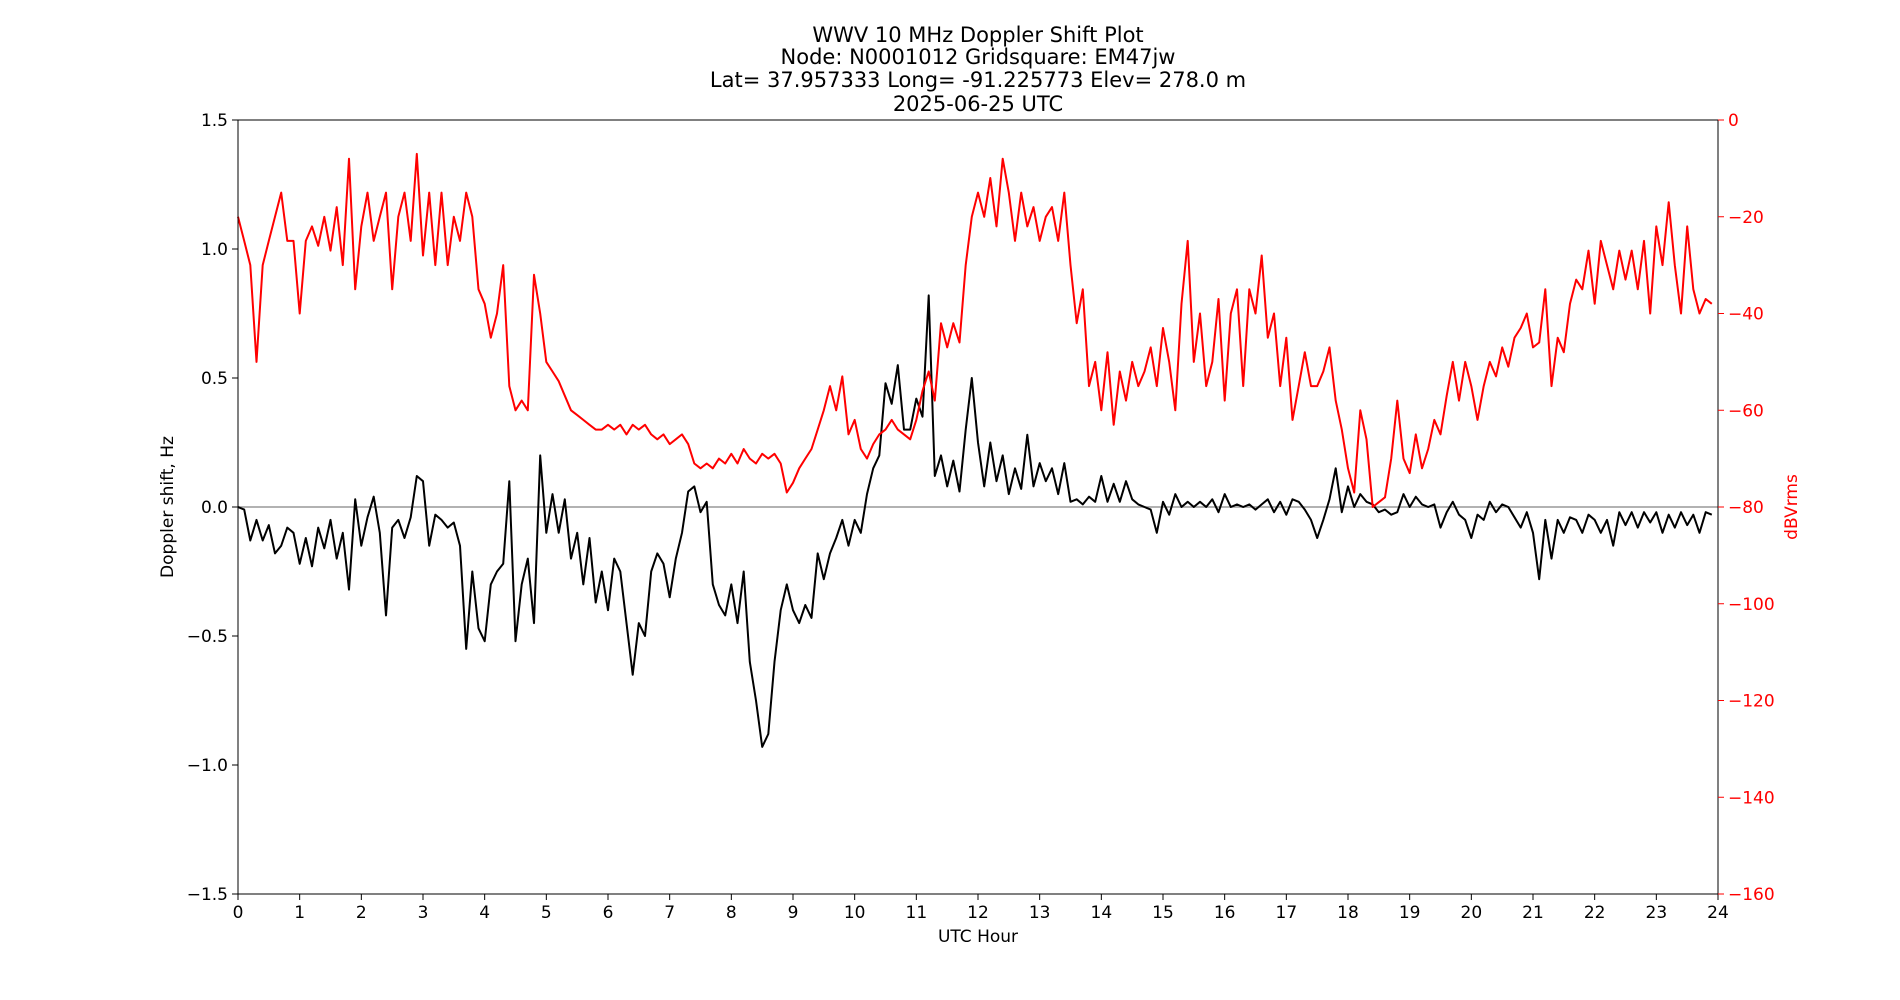 The width and height of the screenshot is (1900, 1000). Describe the element at coordinates (1102, 913) in the screenshot. I see `x-tick-label: 14` at that location.